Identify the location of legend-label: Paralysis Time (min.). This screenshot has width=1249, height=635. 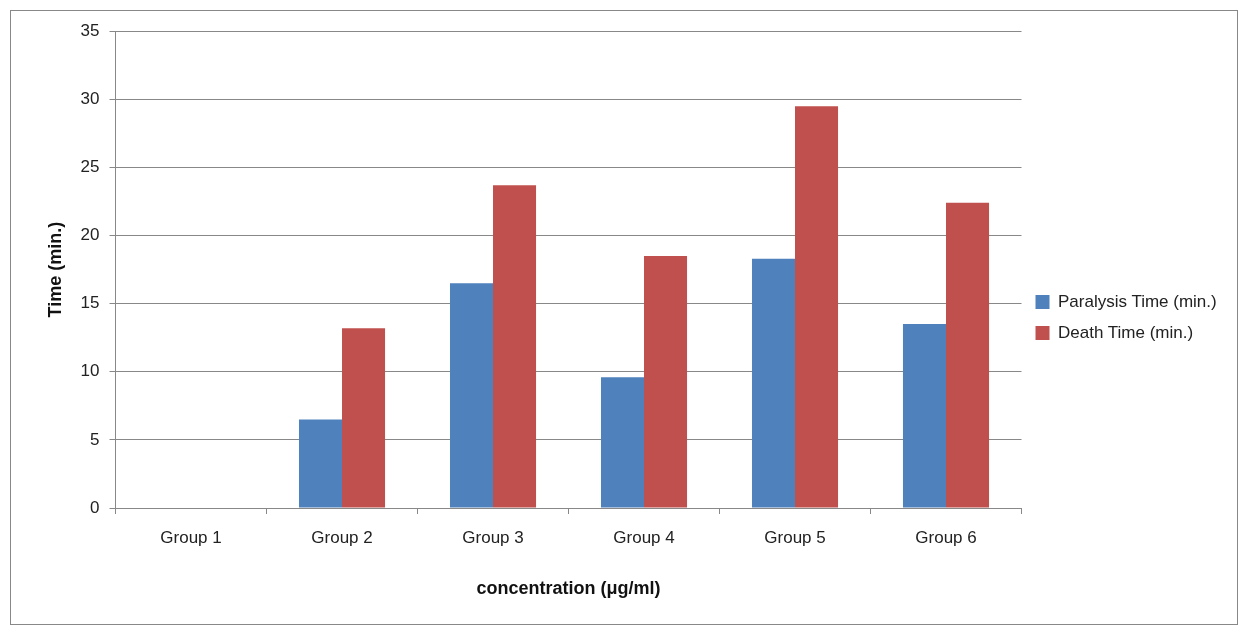
(1137, 301).